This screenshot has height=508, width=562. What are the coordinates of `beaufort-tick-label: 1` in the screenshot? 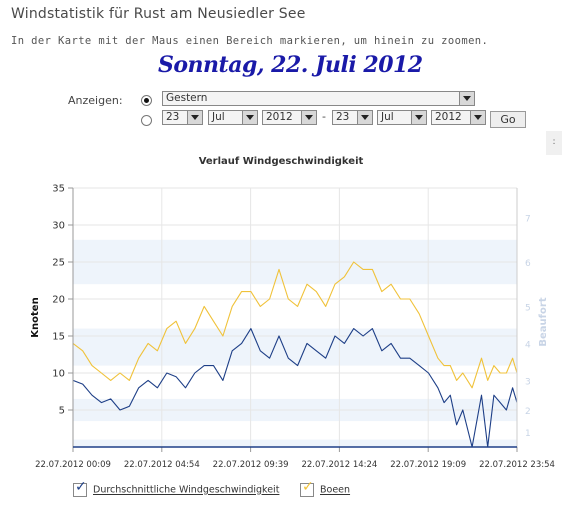 It's located at (528, 434).